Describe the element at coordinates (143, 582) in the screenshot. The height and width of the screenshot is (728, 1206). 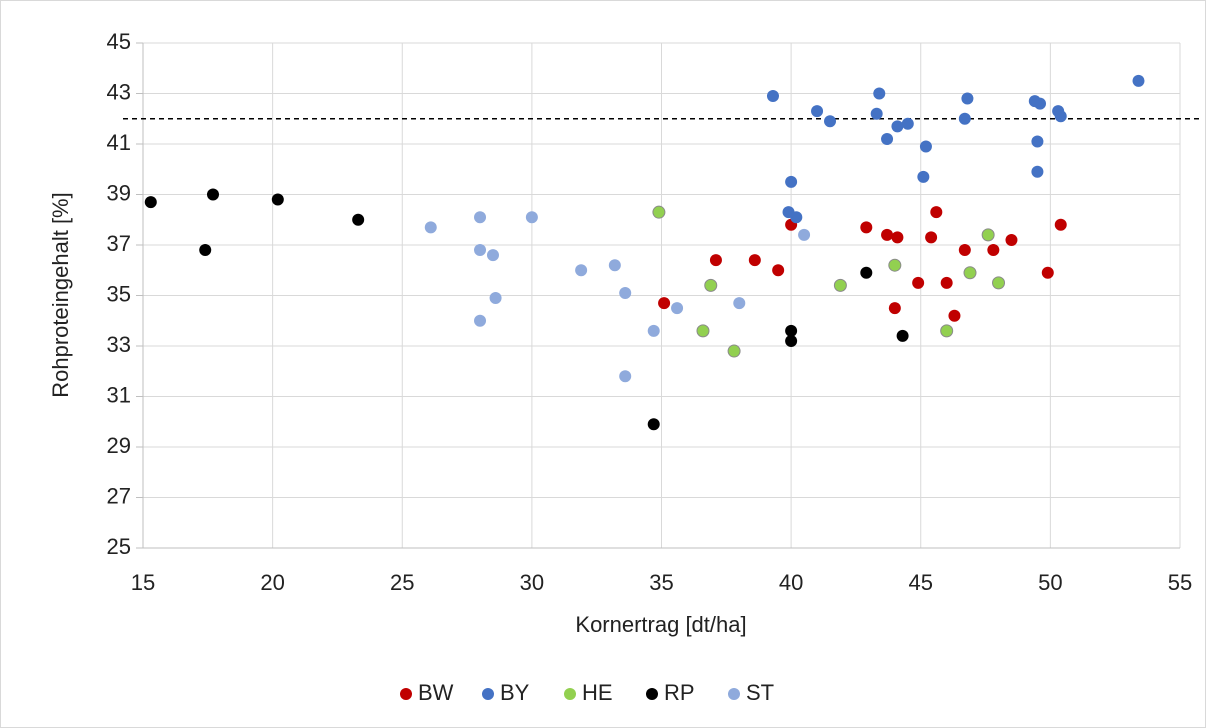
I see `x-tick-label: 15` at that location.